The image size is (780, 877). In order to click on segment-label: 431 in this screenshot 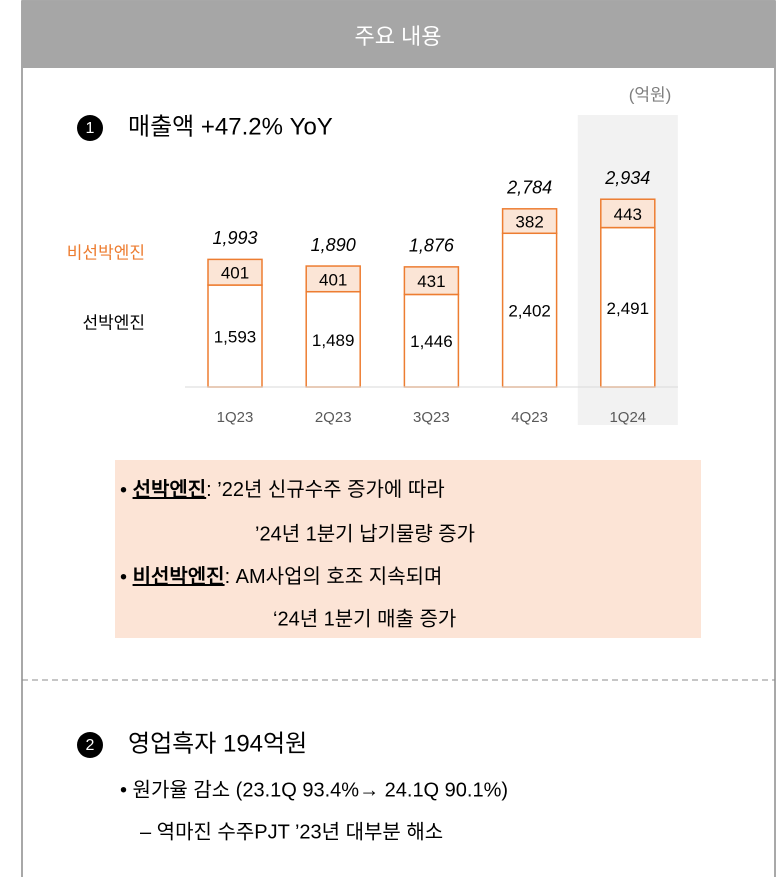, I will do `click(431, 281)`.